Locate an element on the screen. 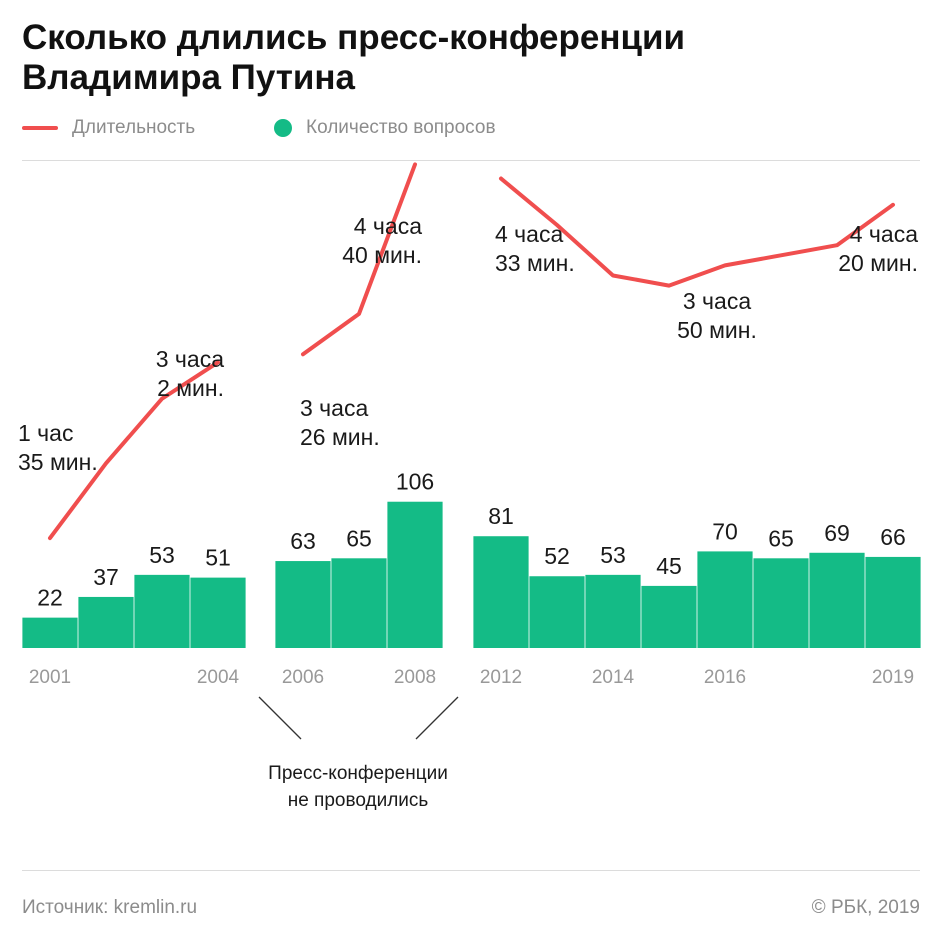 The height and width of the screenshot is (945, 945). legend-label-questions: Количество вопросов is located at coordinates (401, 127).